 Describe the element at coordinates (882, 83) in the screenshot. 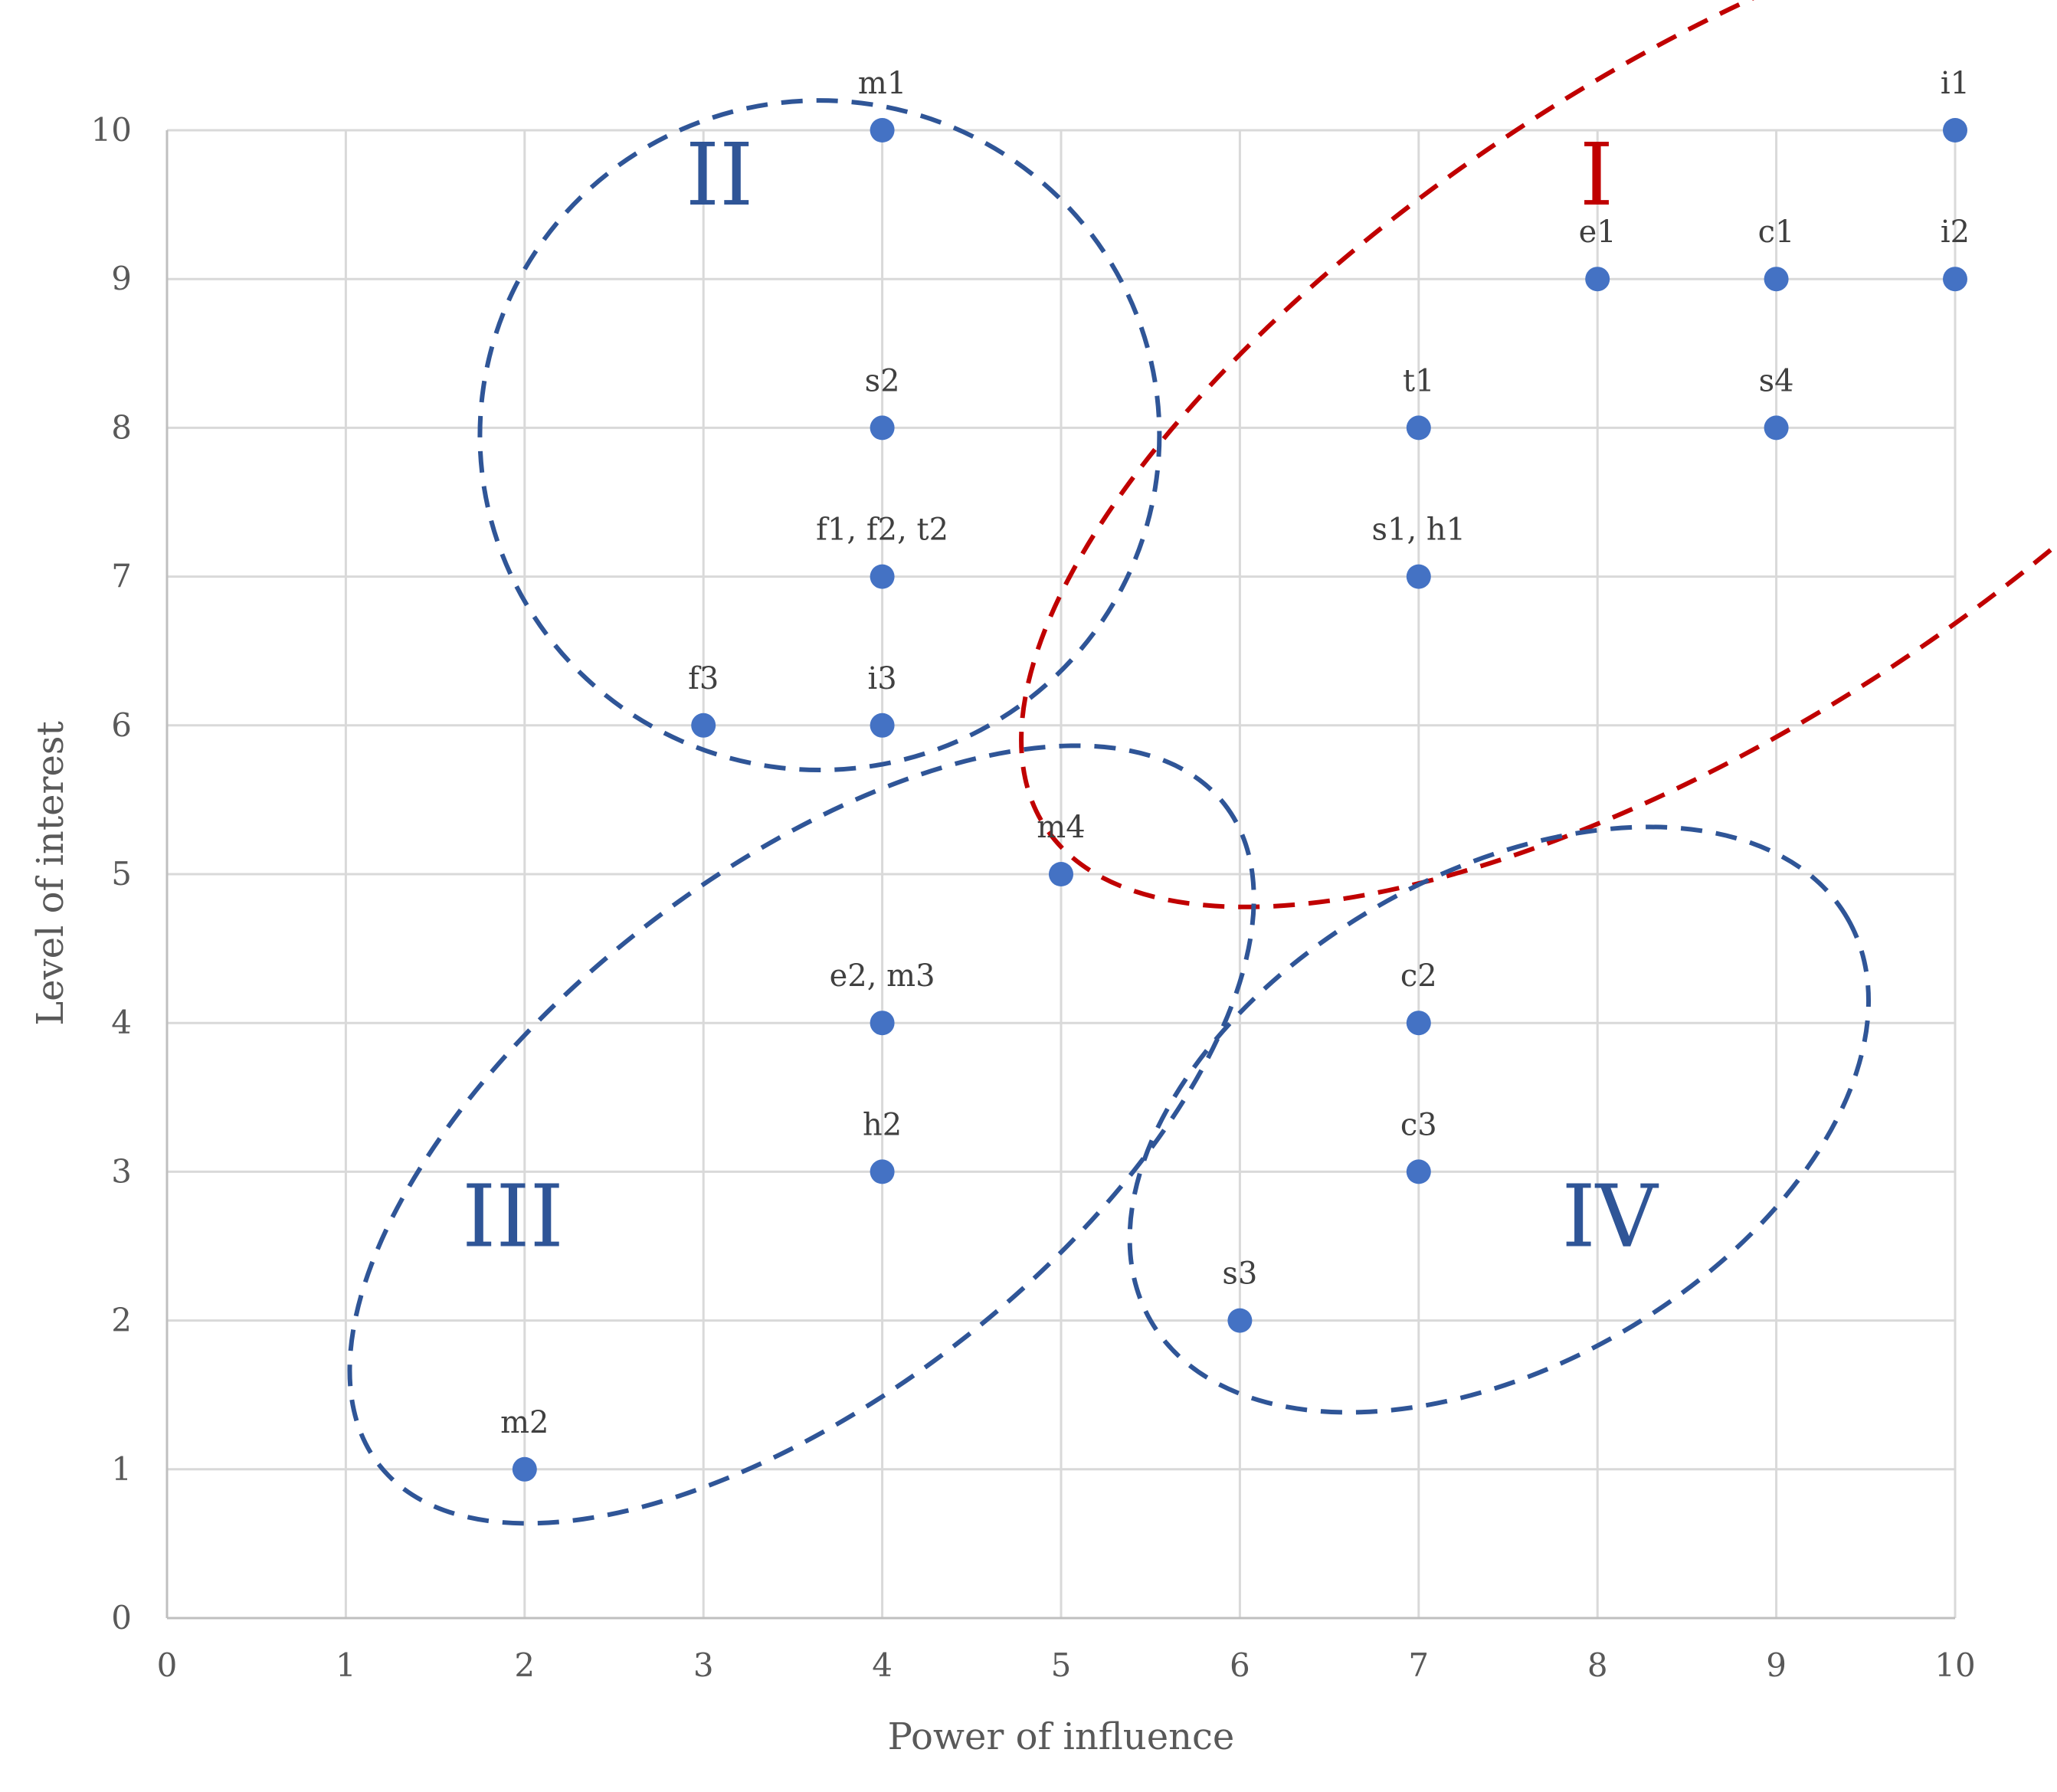

I see `point-label: m1` at that location.